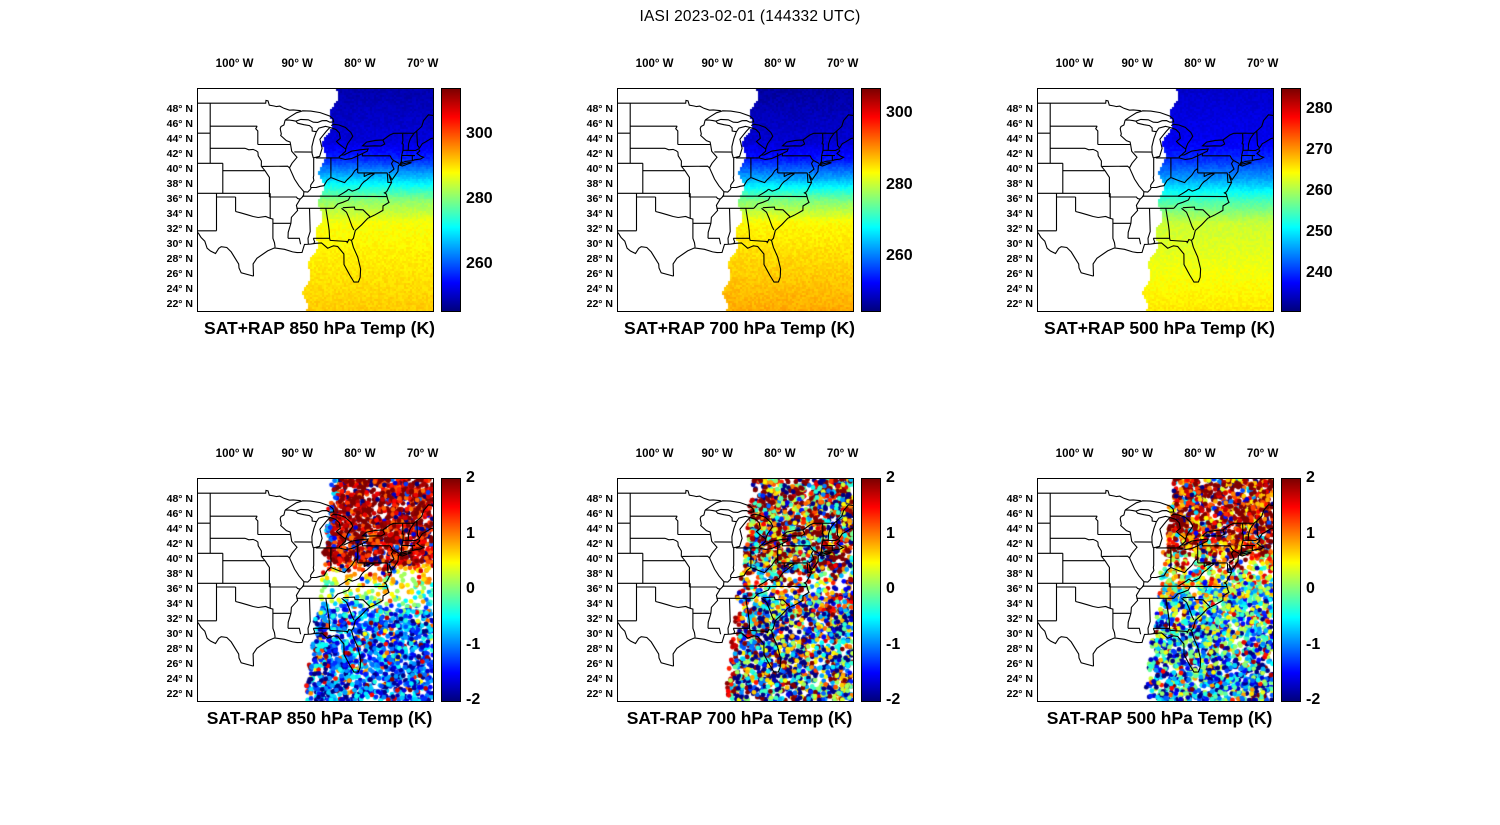 This screenshot has width=1500, height=825. I want to click on colorbar-tick-label: 280, so click(479, 198).